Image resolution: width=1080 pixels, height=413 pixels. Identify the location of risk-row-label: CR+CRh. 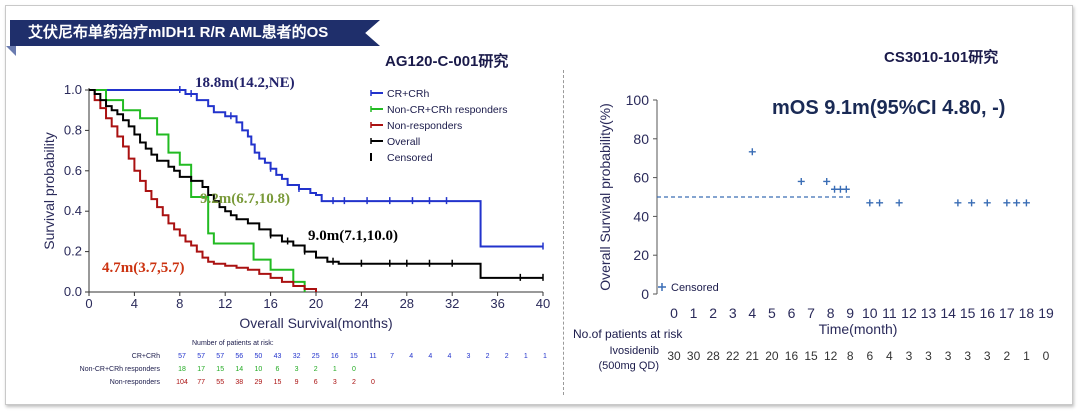
(146, 356).